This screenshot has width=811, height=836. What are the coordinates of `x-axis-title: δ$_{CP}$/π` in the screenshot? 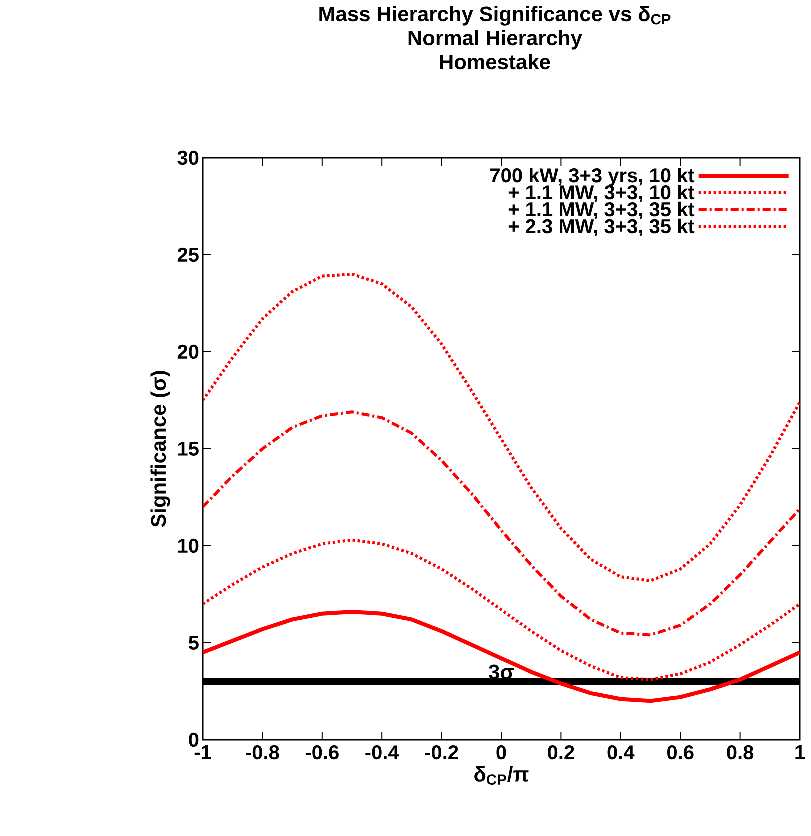 It's located at (501, 776).